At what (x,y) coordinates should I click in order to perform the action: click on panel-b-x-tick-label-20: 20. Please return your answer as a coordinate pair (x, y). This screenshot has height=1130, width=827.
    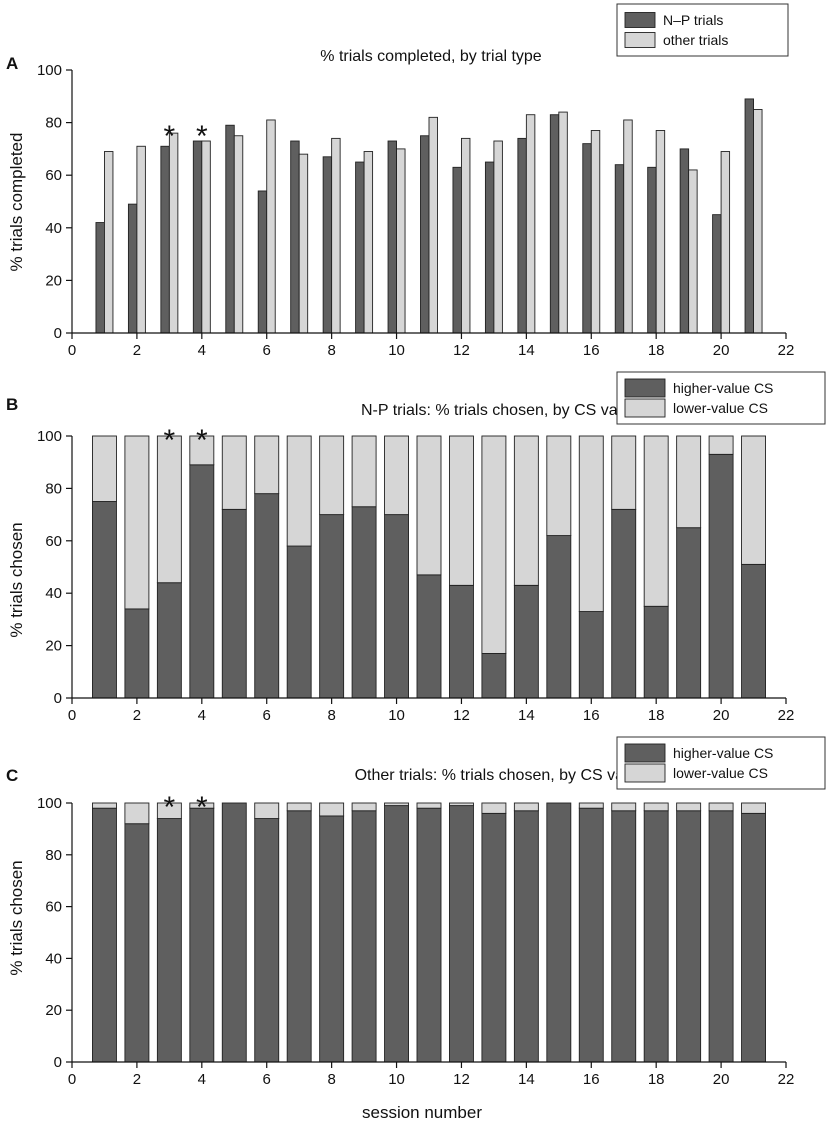
    Looking at the image, I should click on (721, 715).